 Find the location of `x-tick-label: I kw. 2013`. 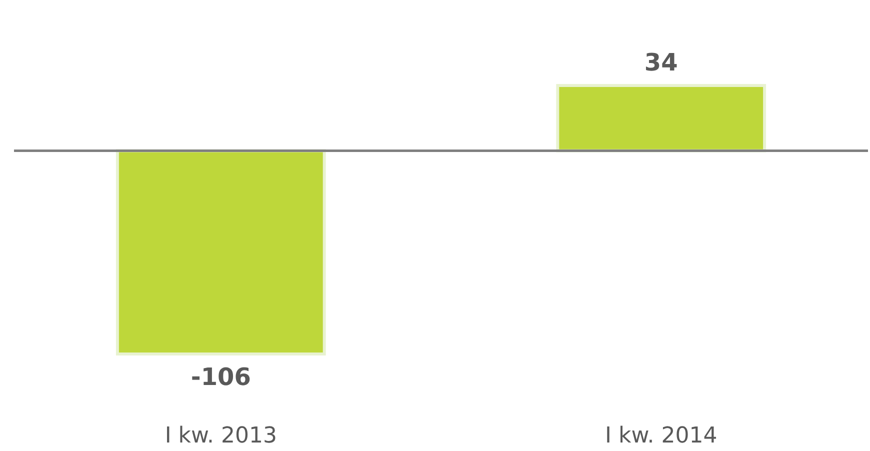

x-tick-label: I kw. 2013 is located at coordinates (220, 436).